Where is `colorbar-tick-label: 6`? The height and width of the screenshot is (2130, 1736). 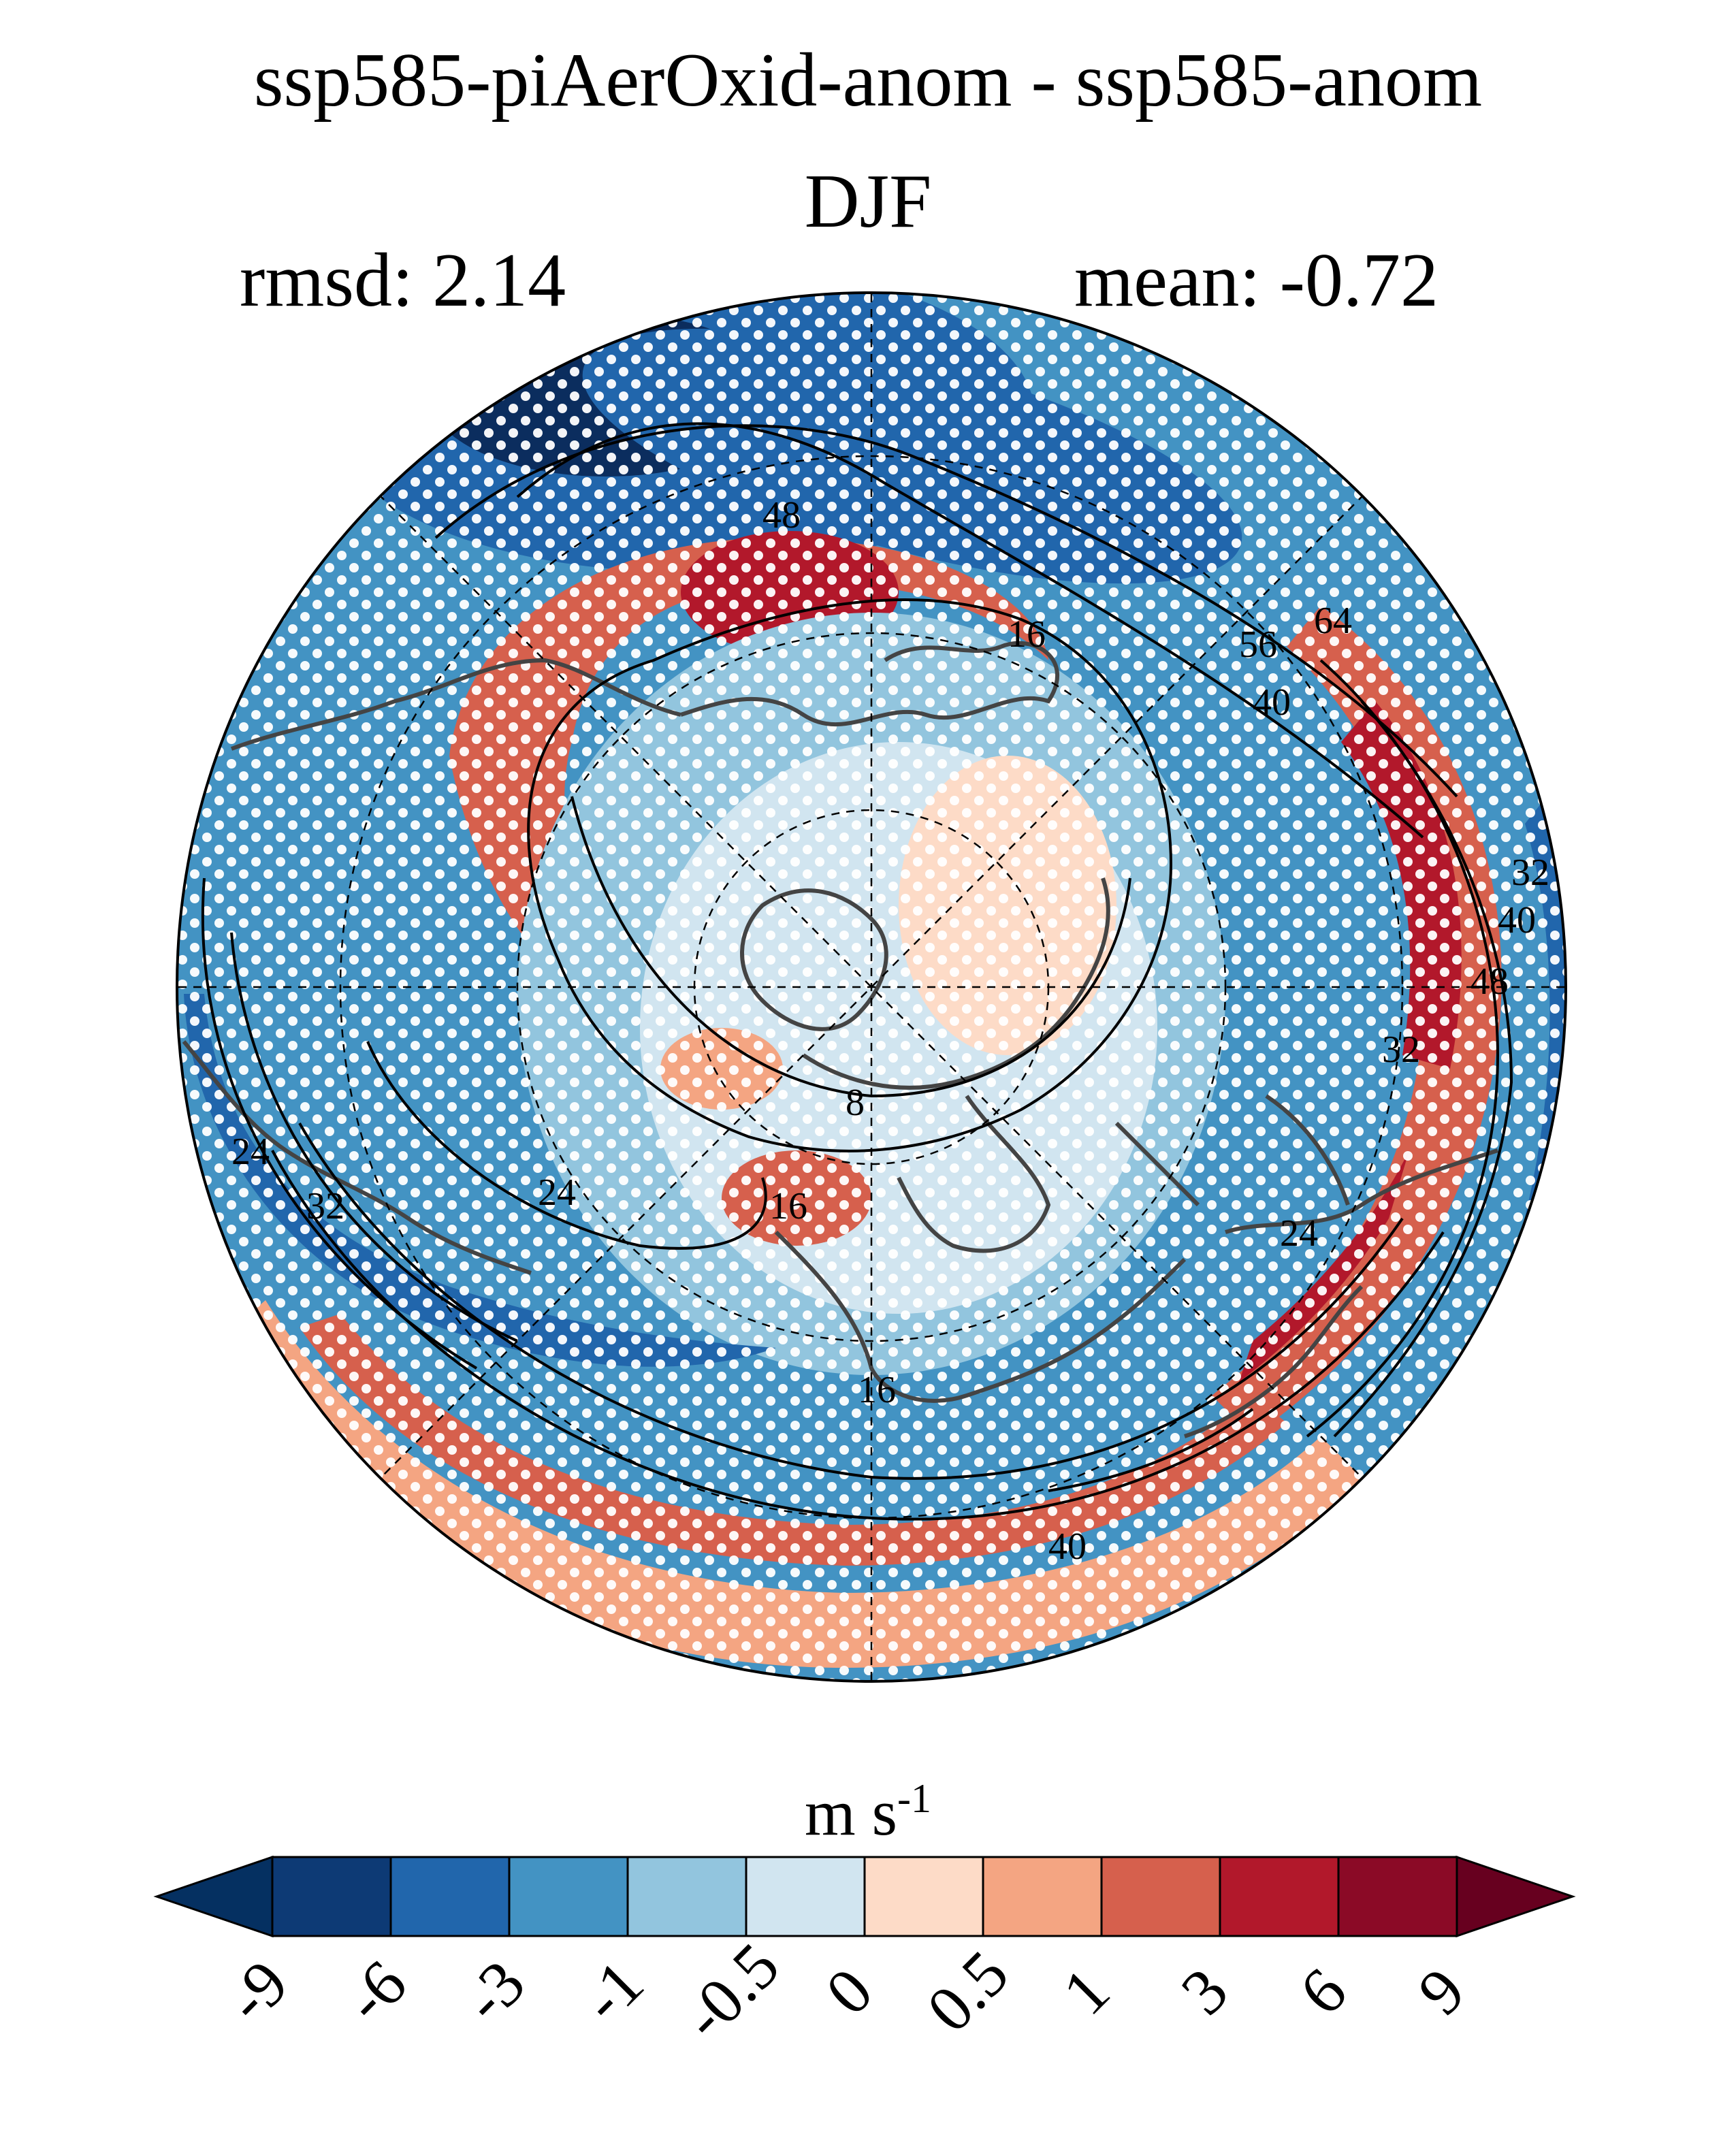
colorbar-tick-label: 6 is located at coordinates (1322, 1991).